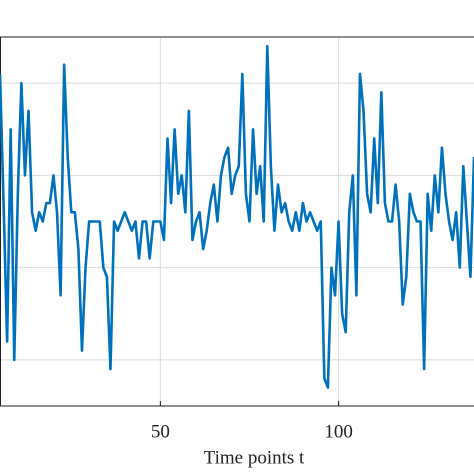  Describe the element at coordinates (338, 431) in the screenshot. I see `x-tick-label: 100` at that location.